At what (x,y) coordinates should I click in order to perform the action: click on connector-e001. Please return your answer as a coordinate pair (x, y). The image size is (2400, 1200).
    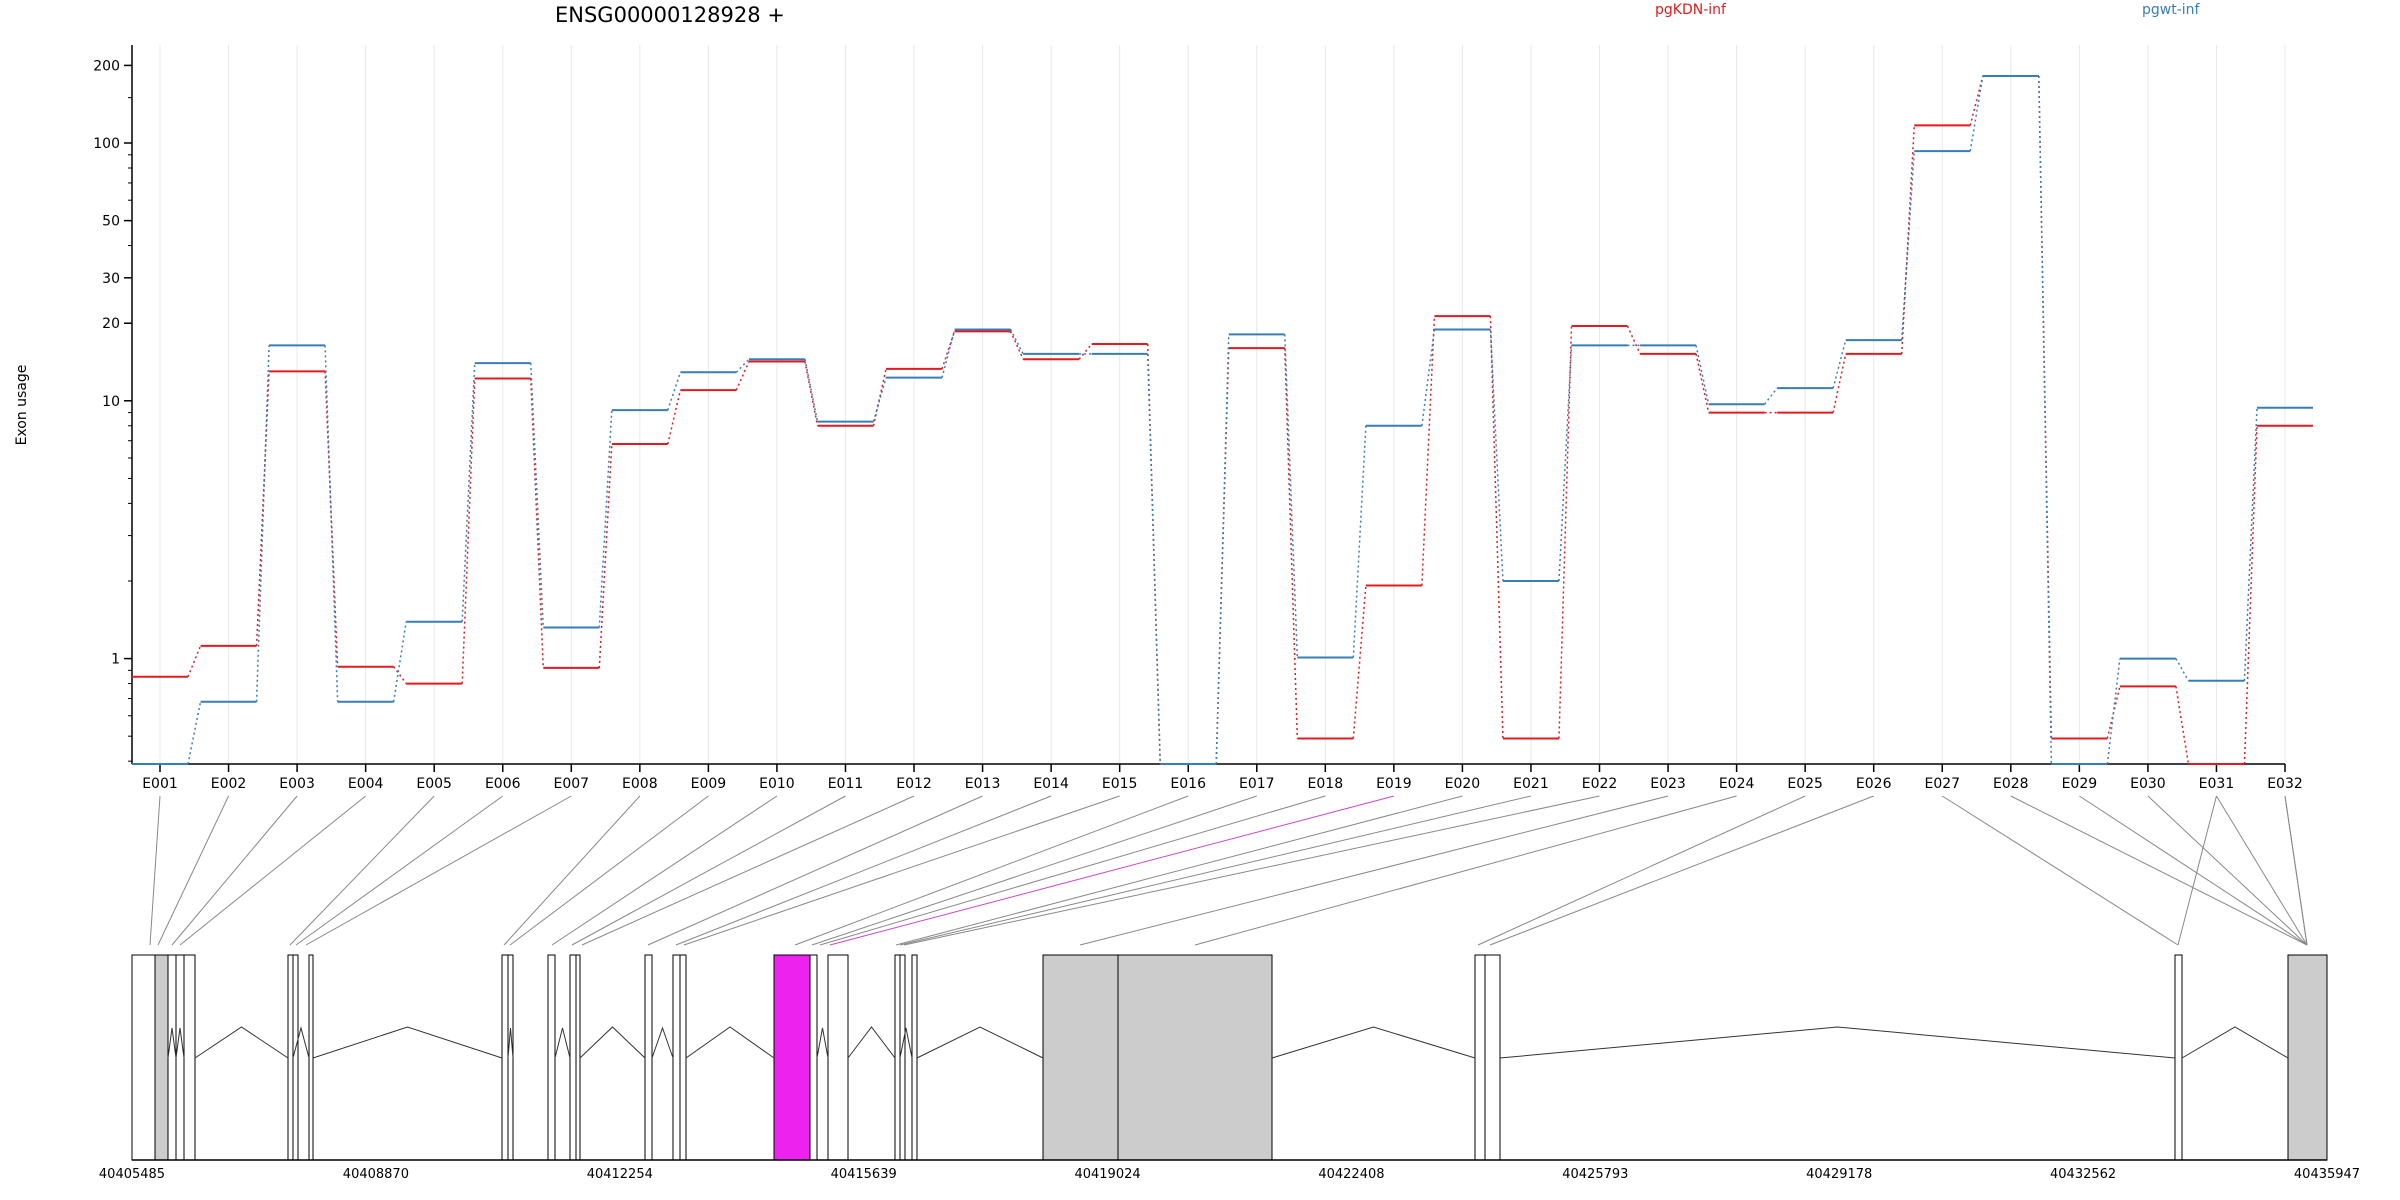
    Looking at the image, I should click on (155, 870).